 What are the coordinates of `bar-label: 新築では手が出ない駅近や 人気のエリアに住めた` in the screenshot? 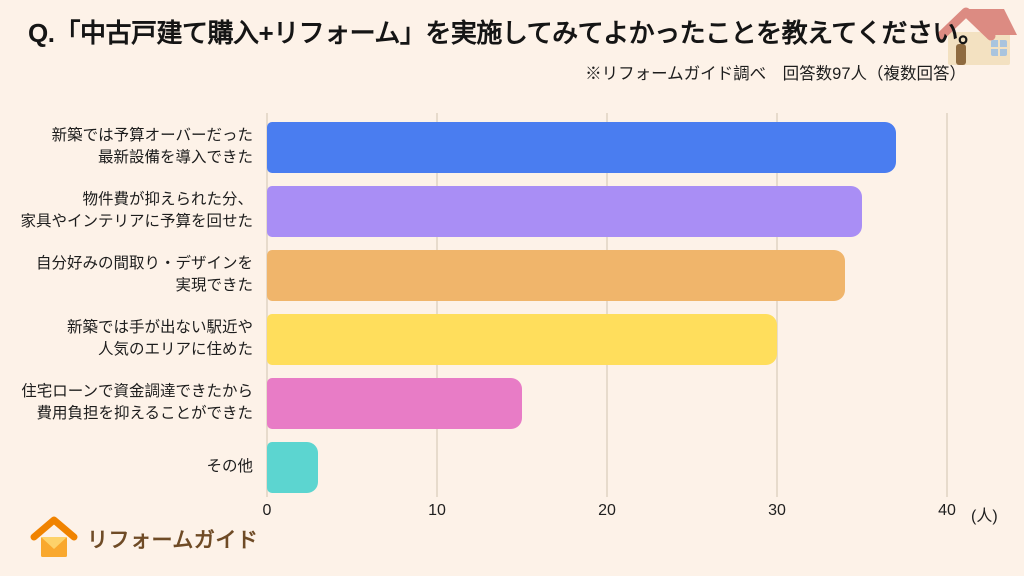 It's located at (159, 338).